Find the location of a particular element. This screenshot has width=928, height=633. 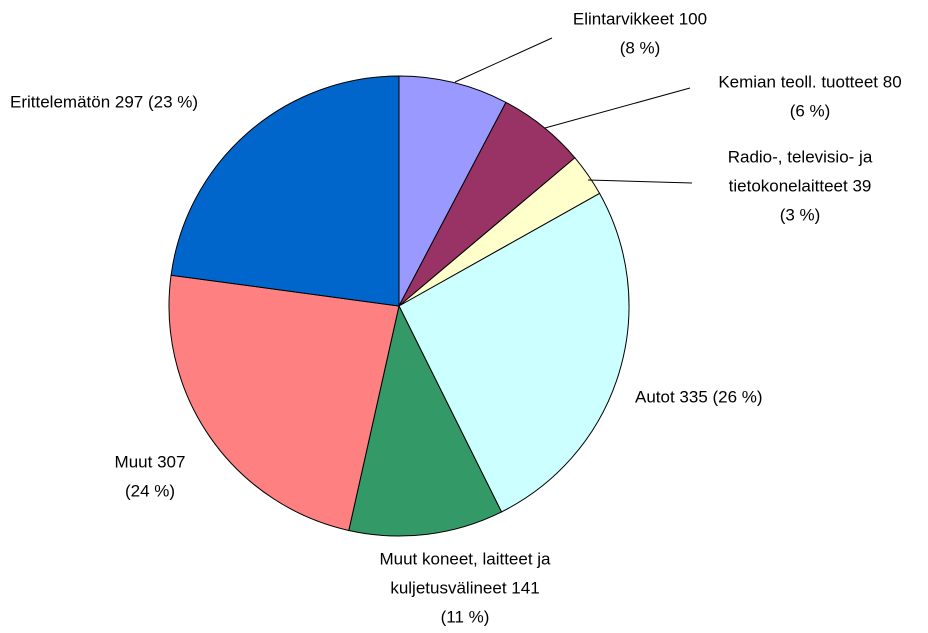

slice-label: Autot 335 (26 %) is located at coordinates (699, 396).